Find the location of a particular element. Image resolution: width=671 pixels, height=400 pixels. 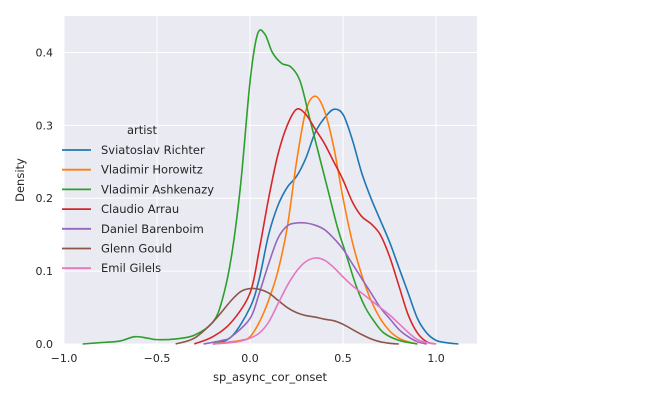

x-tick-label: −1.0 is located at coordinates (64, 358).